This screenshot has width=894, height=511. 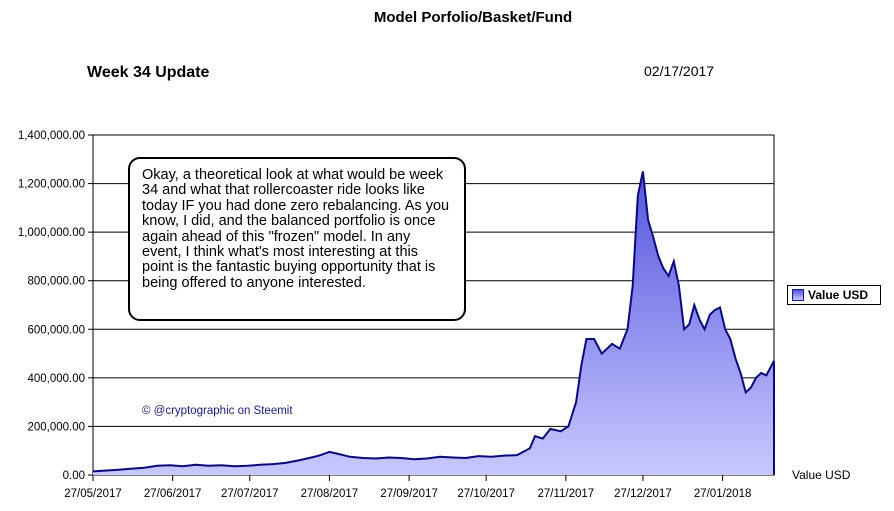 What do you see at coordinates (250, 494) in the screenshot?
I see `x-tick-label: 27/07/2017` at bounding box center [250, 494].